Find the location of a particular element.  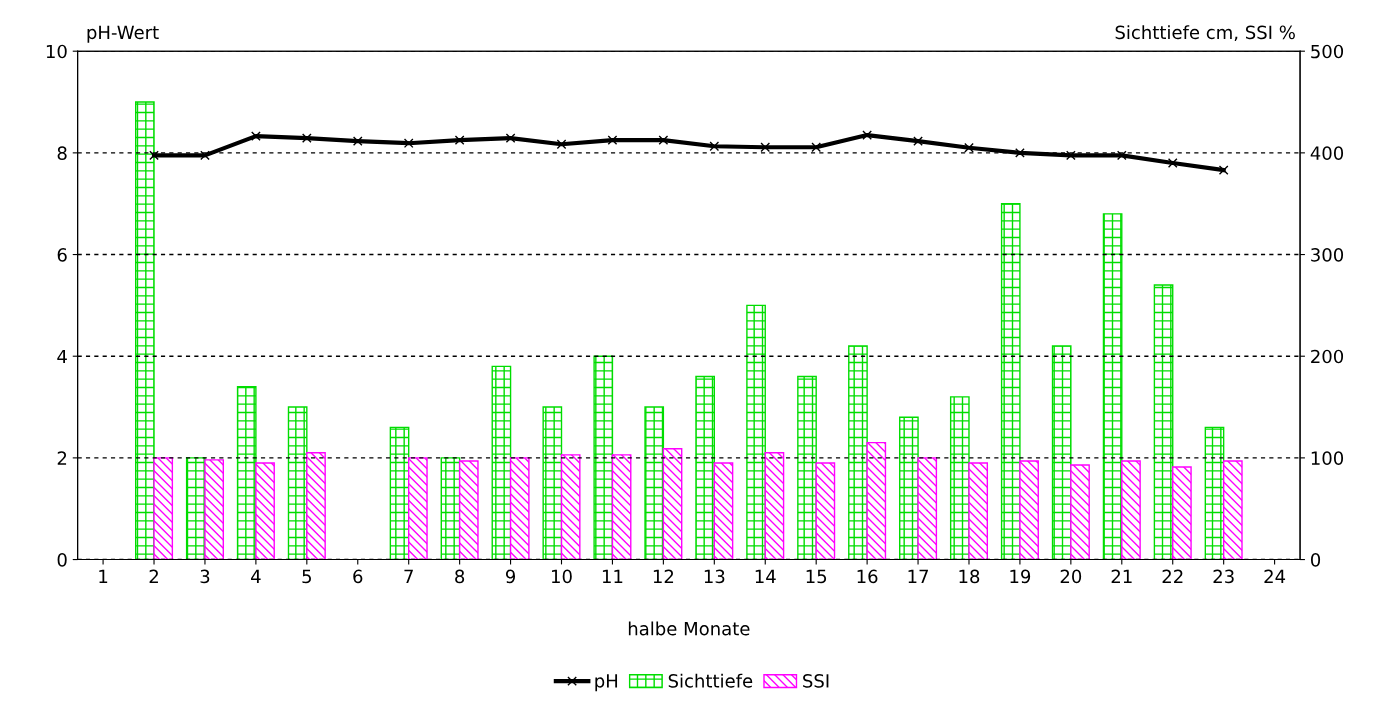

x-tick-label: 11 is located at coordinates (612, 576).